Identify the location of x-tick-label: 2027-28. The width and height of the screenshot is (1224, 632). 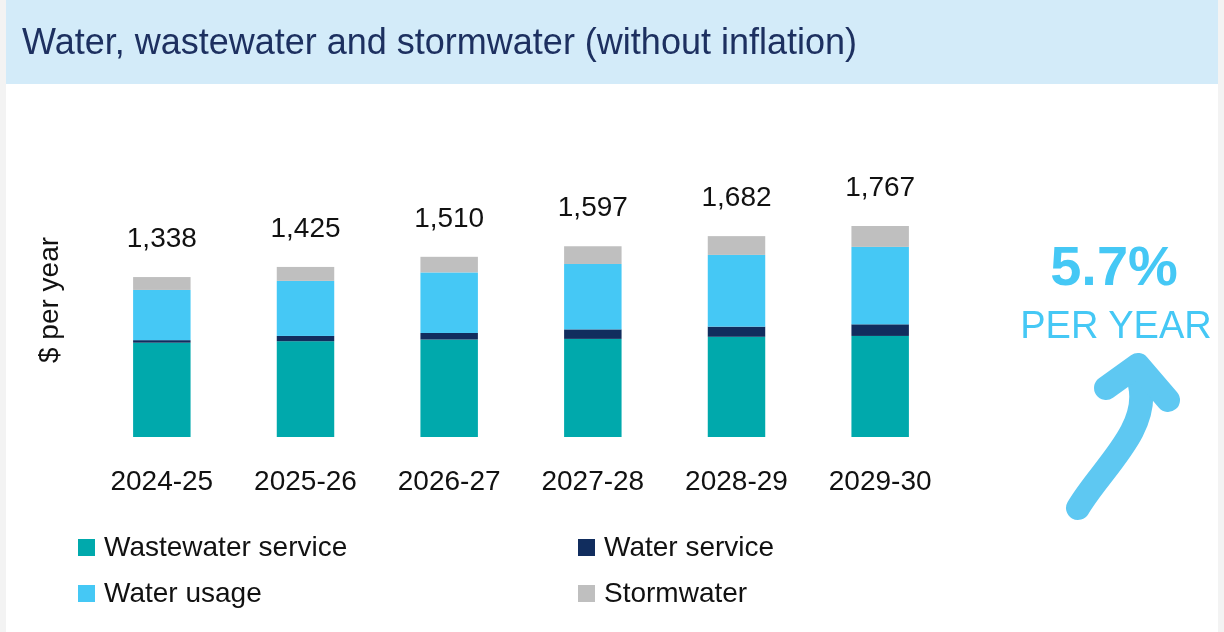
(593, 480).